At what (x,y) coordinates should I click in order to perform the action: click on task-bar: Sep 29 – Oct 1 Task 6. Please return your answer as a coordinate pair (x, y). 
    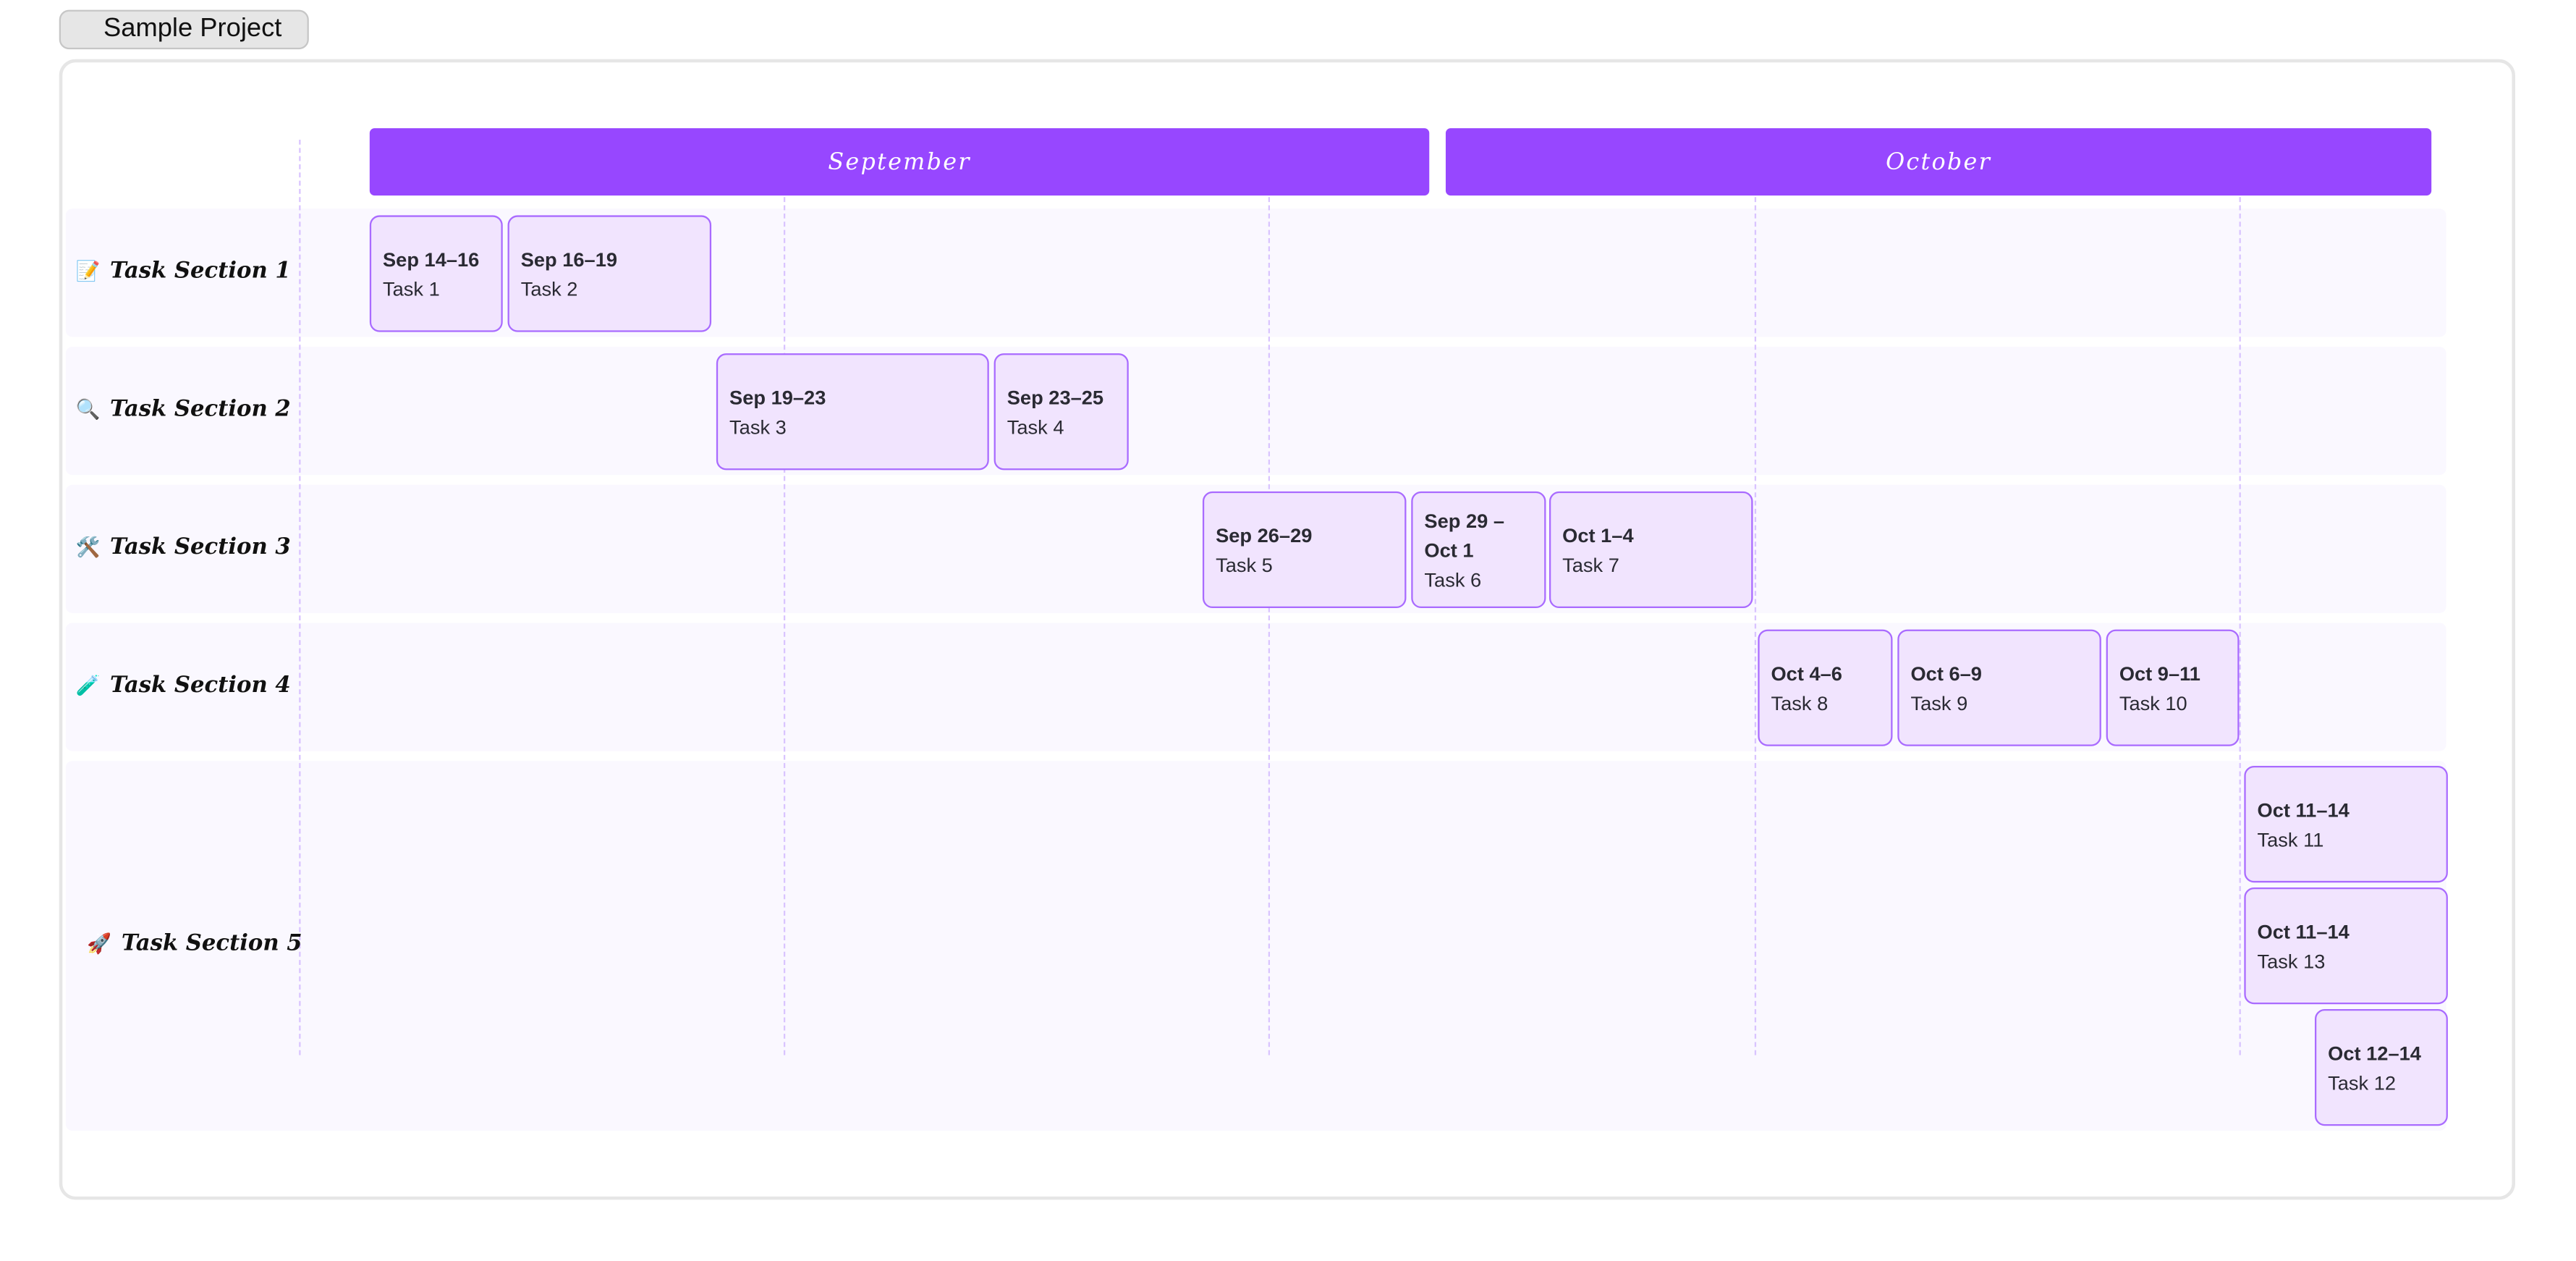
    Looking at the image, I should click on (1478, 550).